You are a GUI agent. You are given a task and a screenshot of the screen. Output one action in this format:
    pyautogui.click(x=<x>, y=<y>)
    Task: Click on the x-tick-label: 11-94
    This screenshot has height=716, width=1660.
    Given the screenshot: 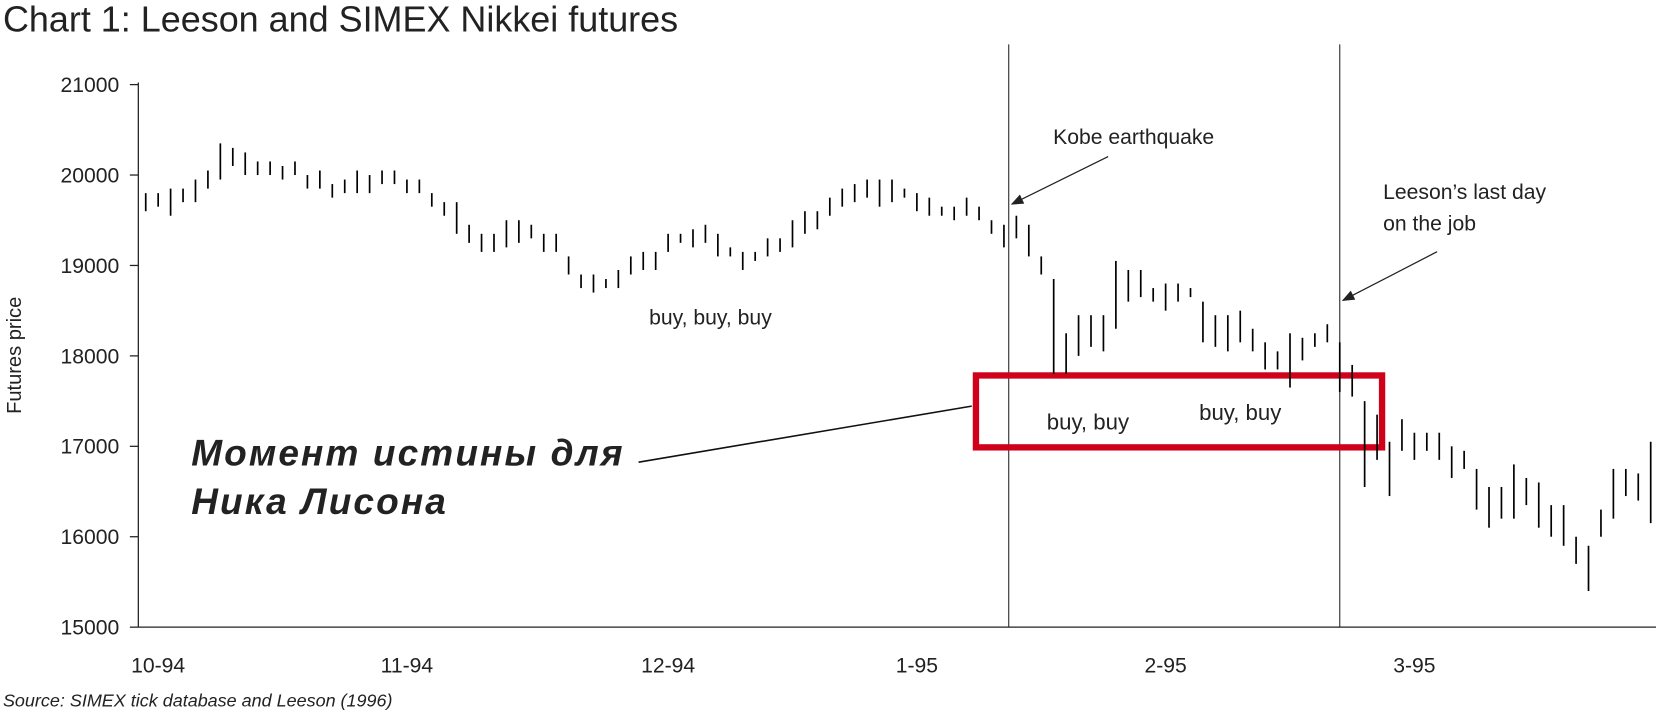 What is the action you would take?
    pyautogui.click(x=407, y=666)
    